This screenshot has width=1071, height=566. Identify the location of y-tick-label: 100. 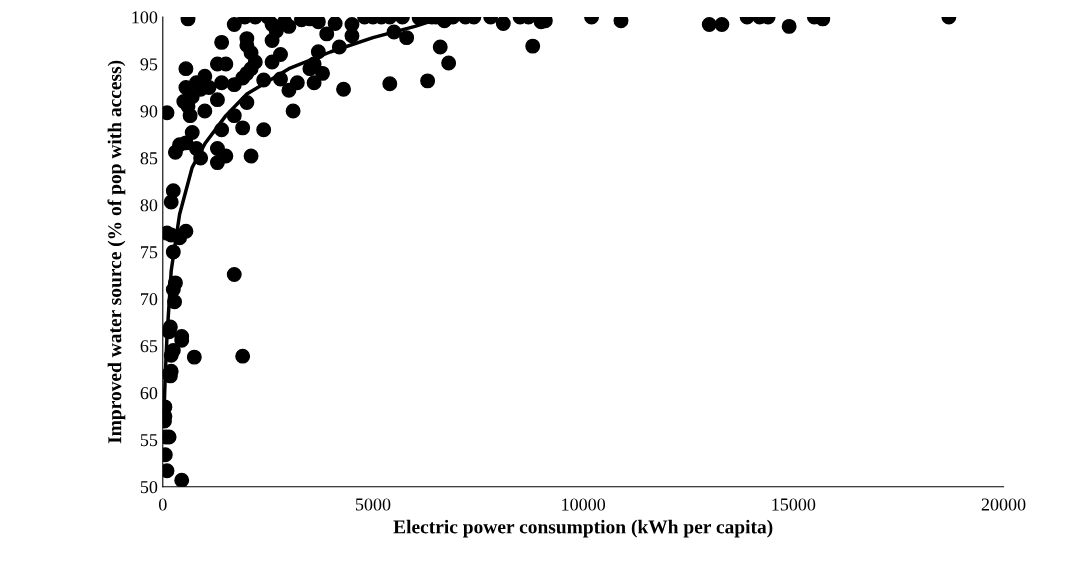
(145, 17).